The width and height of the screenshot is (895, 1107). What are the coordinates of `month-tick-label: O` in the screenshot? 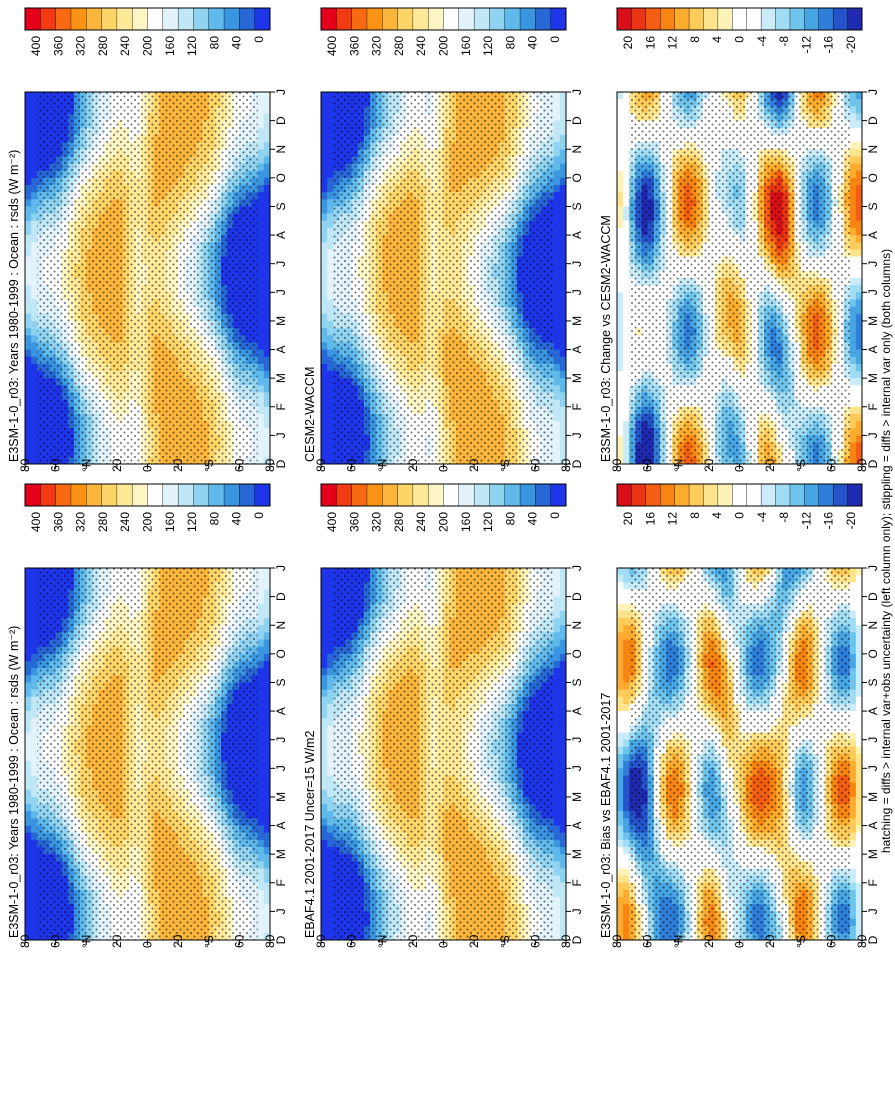 It's located at (281, 177).